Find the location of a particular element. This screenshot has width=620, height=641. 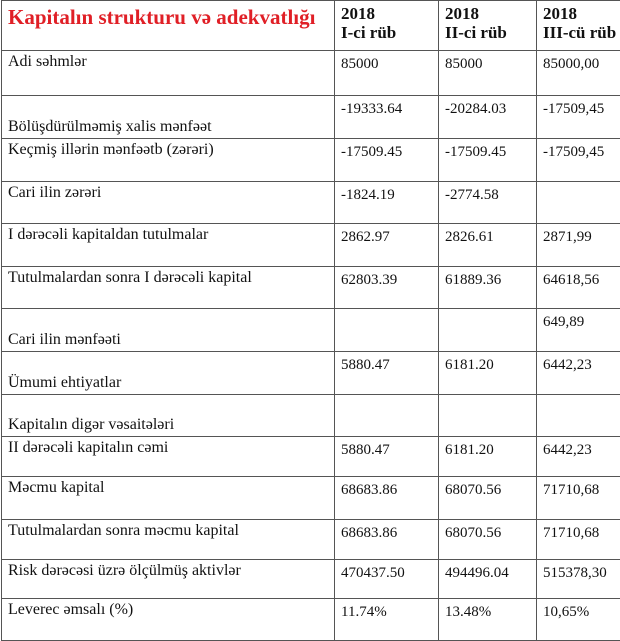

row-label: Adi səhmlər is located at coordinates (168, 73).